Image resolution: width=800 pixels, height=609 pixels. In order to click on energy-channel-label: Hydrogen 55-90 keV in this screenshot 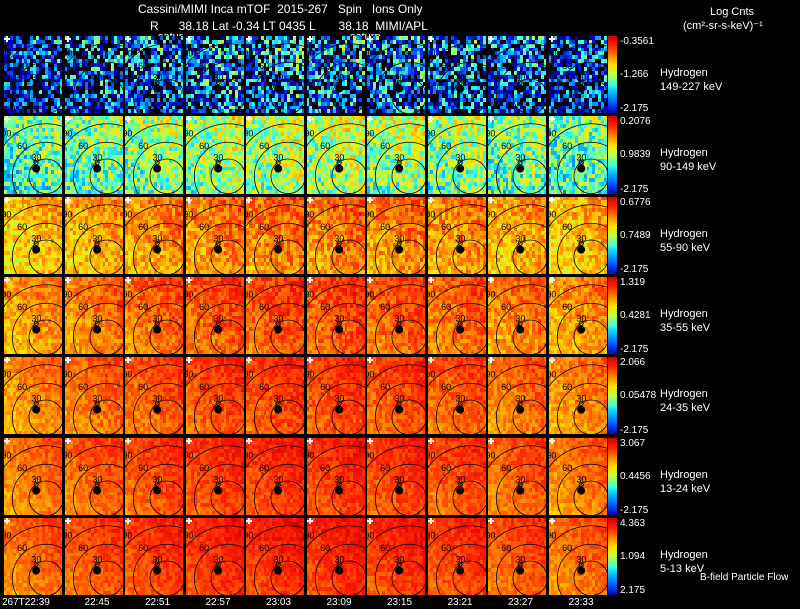, I will do `click(685, 241)`.